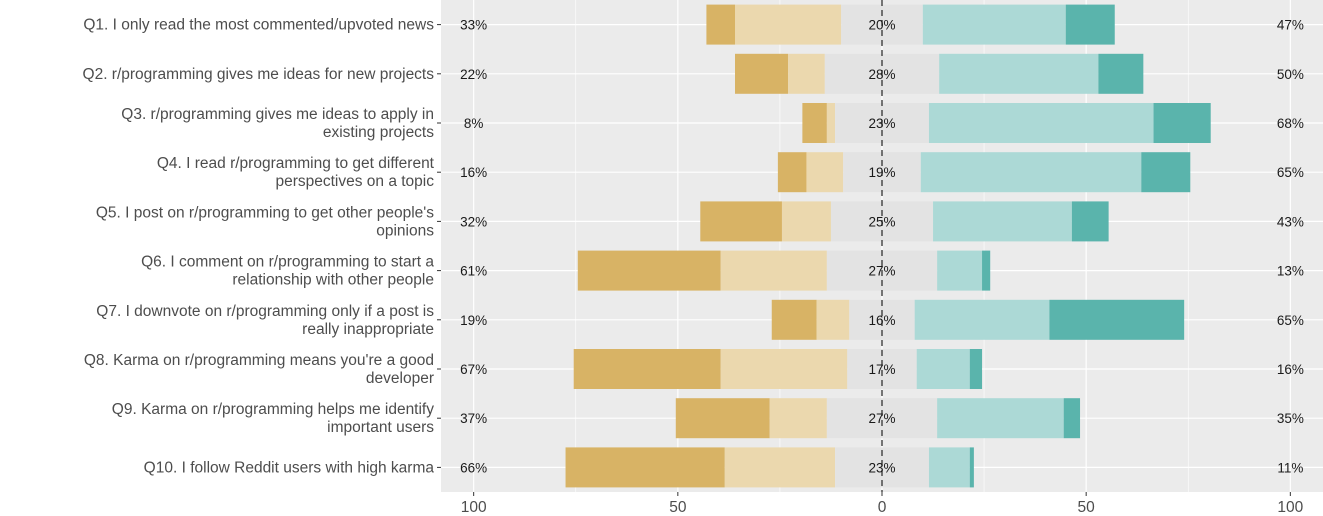  I want to click on left-percent-label: 16%, so click(473, 172).